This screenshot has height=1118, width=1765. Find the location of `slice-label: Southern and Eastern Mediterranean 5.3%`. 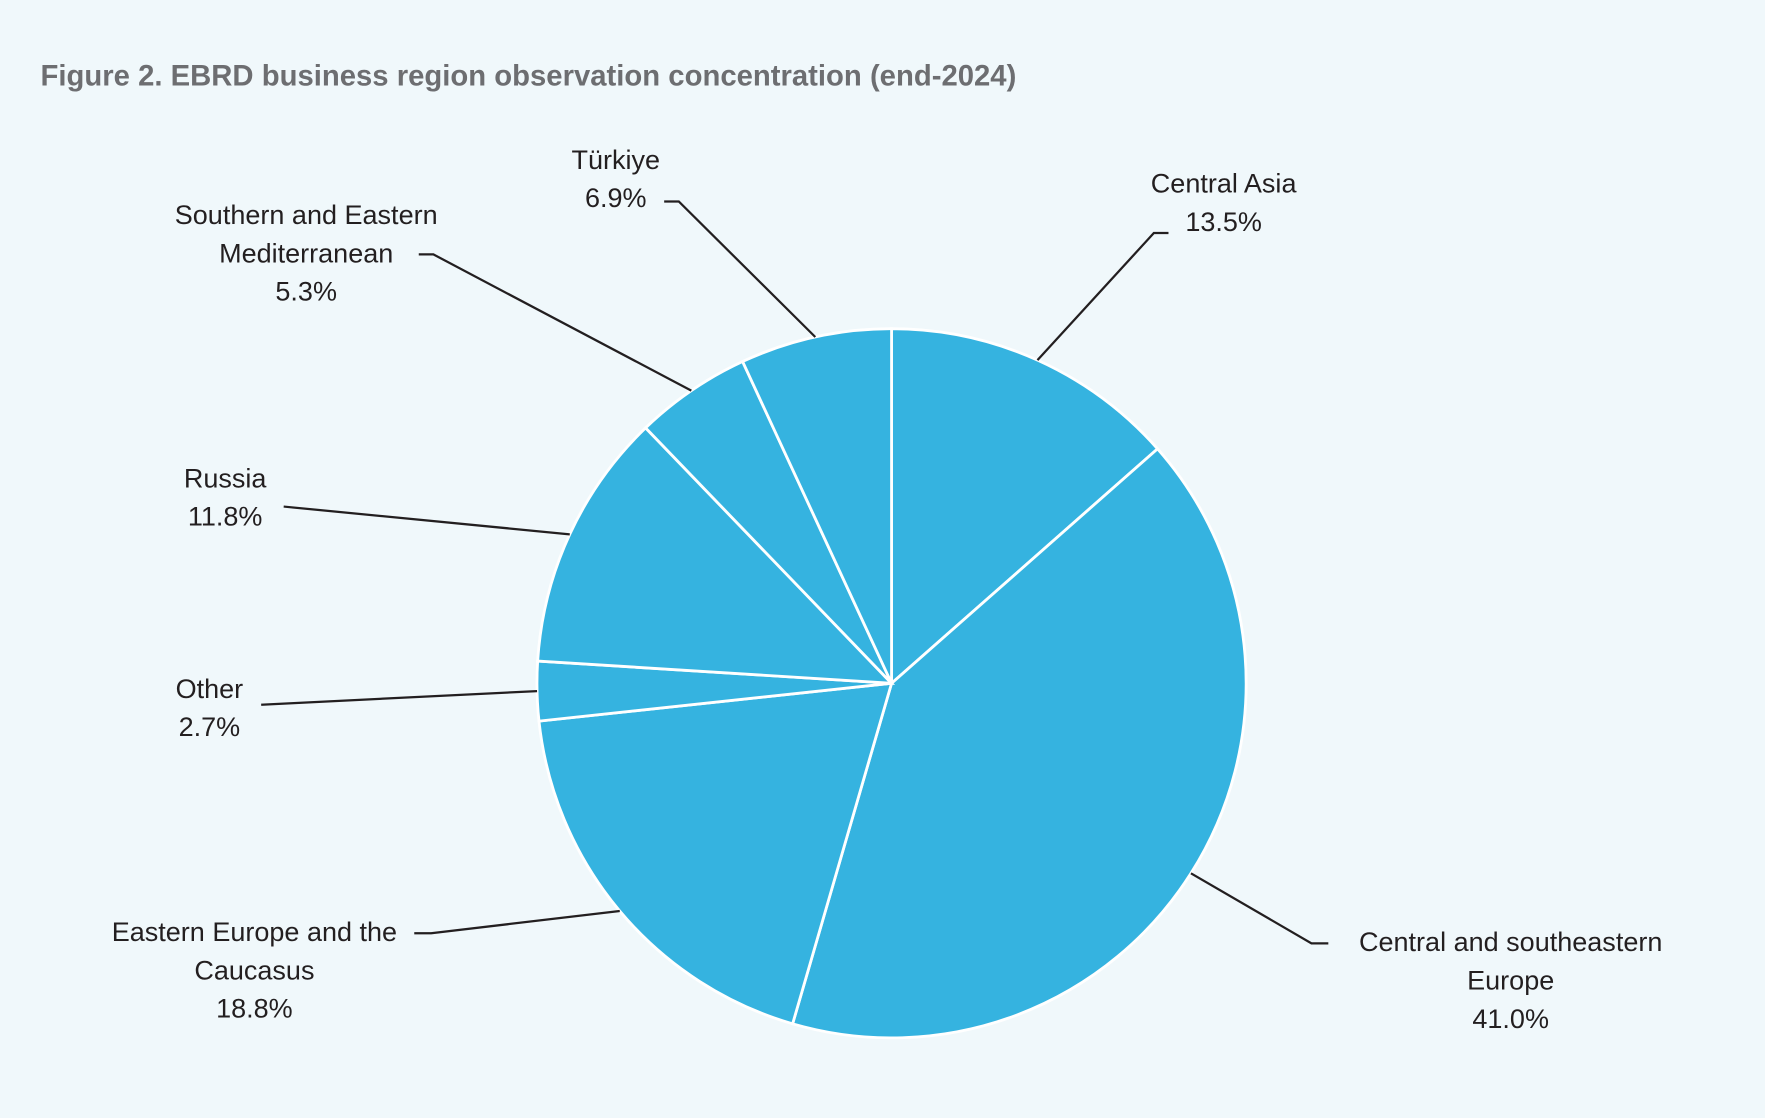

slice-label: Southern and Eastern Mediterranean 5.3% is located at coordinates (306, 254).